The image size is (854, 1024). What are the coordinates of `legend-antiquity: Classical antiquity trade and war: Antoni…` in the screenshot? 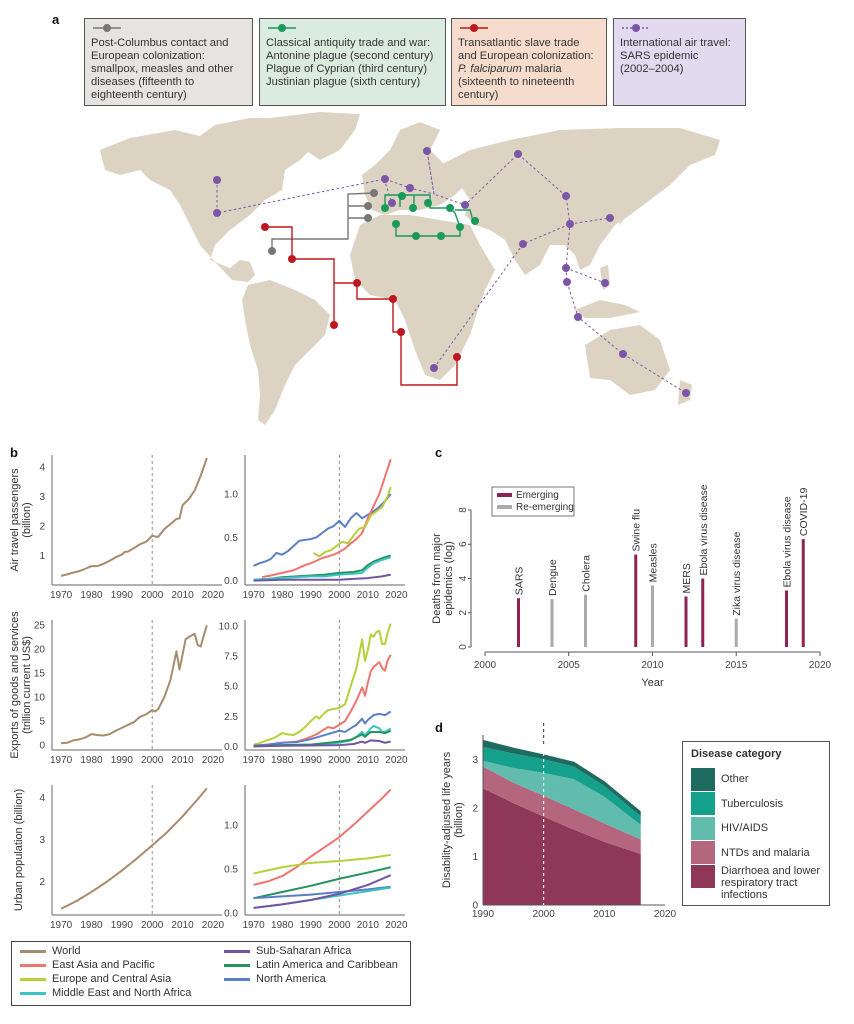 It's located at (352, 62).